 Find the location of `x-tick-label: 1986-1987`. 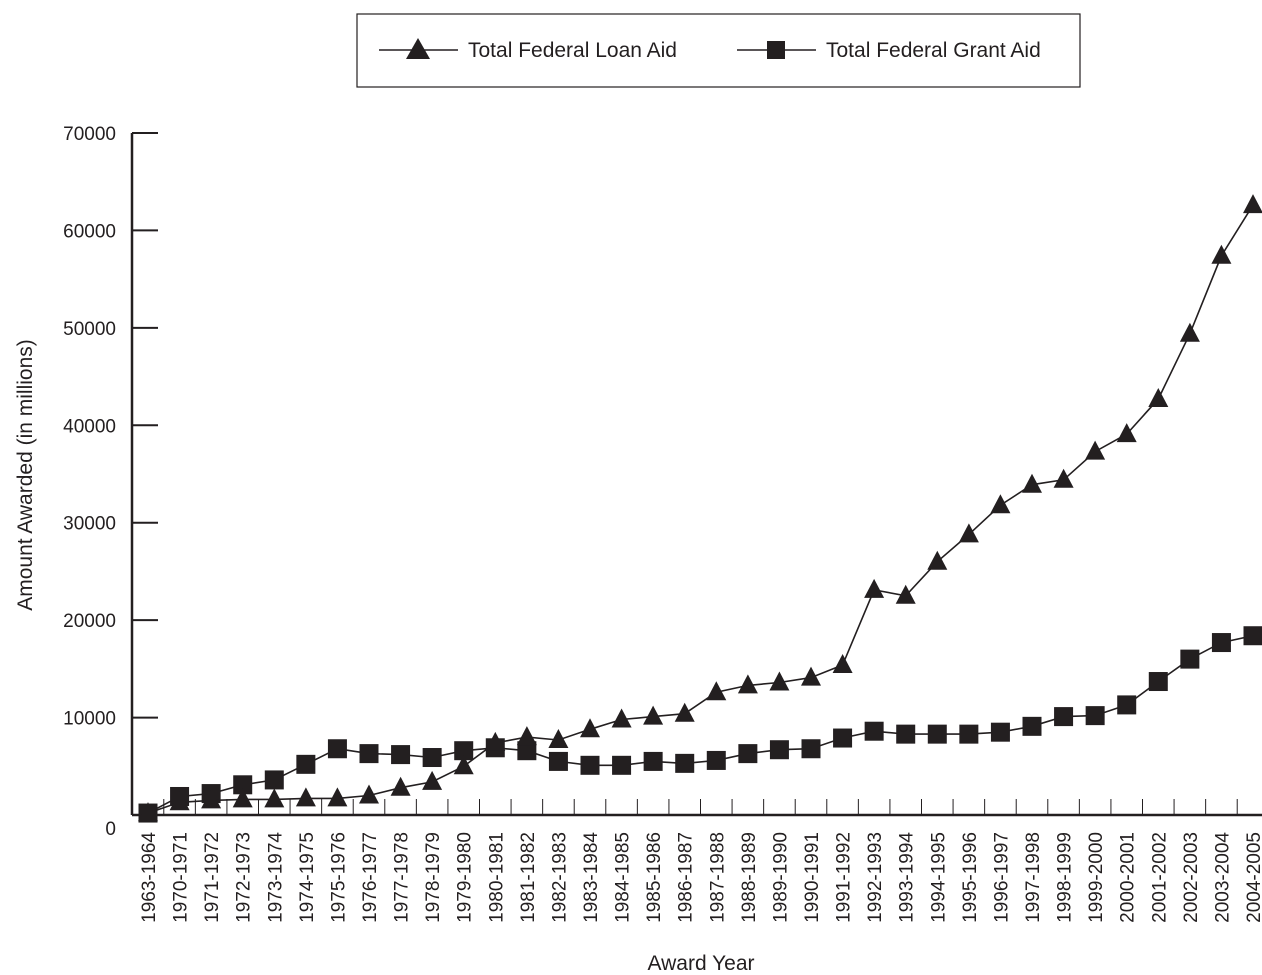

x-tick-label: 1986-1987 is located at coordinates (686, 877).